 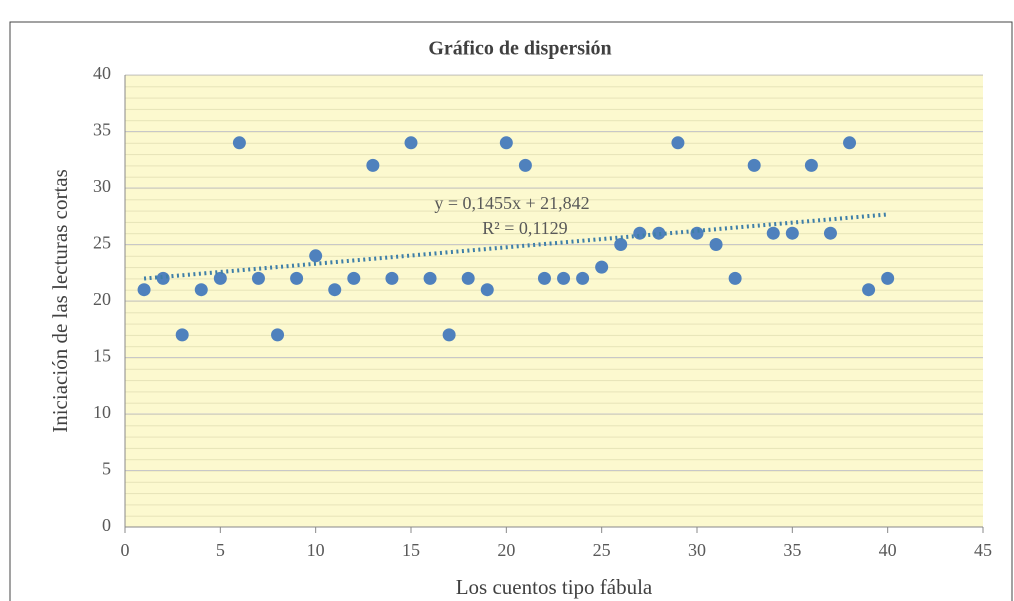 What do you see at coordinates (554, 587) in the screenshot?
I see `x-axis-label: Los cuentos tipo fábula` at bounding box center [554, 587].